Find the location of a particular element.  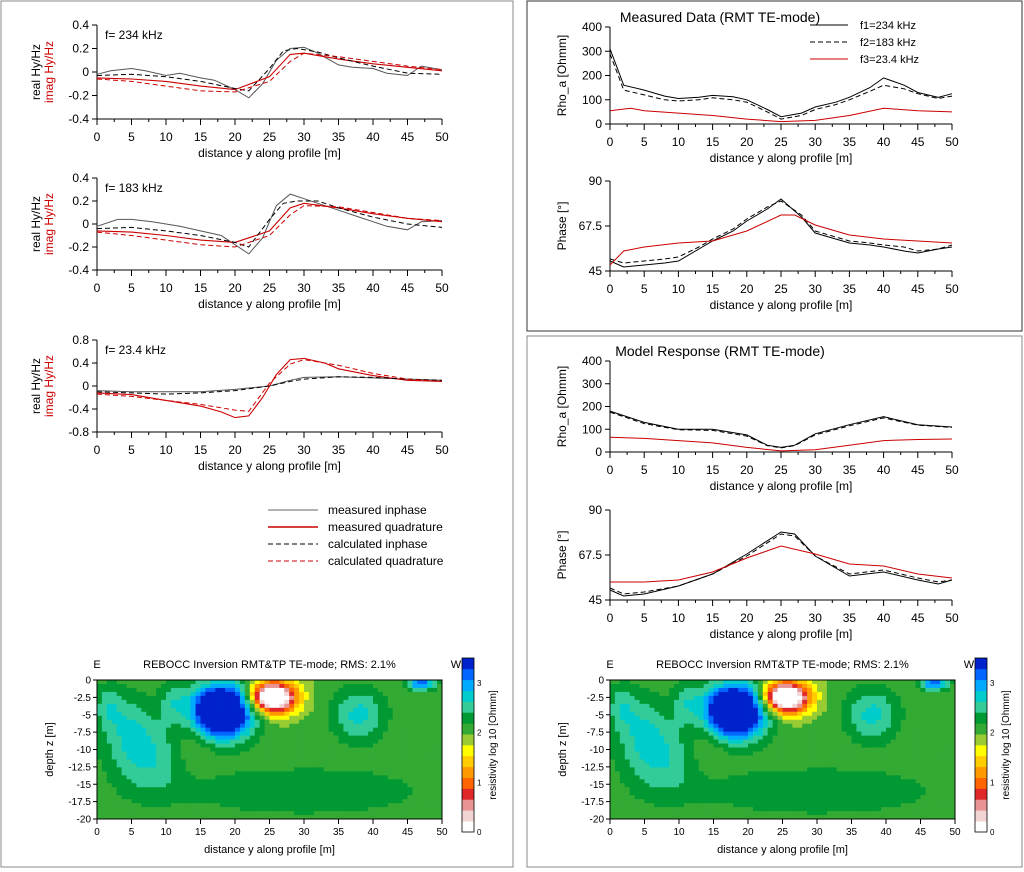

y-tick-label: -0.4 is located at coordinates (78, 119).